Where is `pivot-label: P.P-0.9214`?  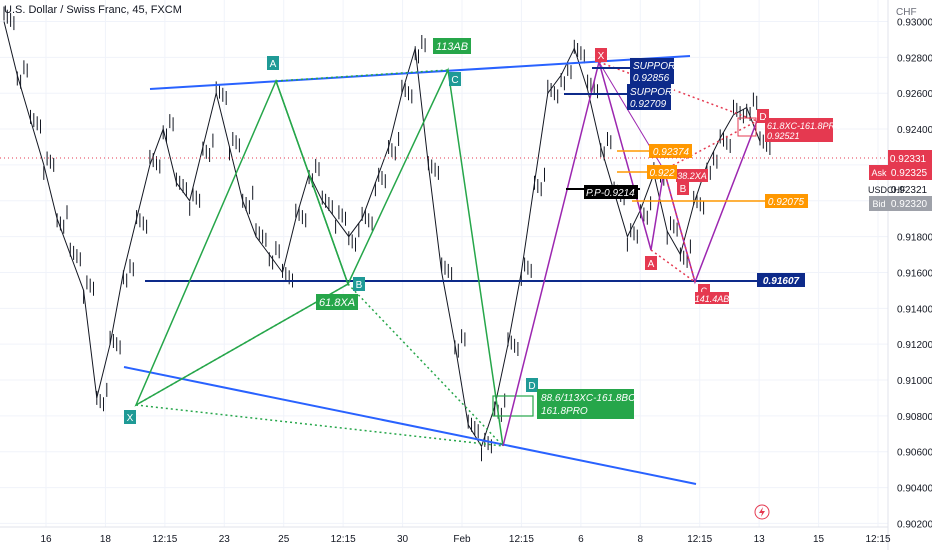 pivot-label: P.P-0.9214 is located at coordinates (610, 193).